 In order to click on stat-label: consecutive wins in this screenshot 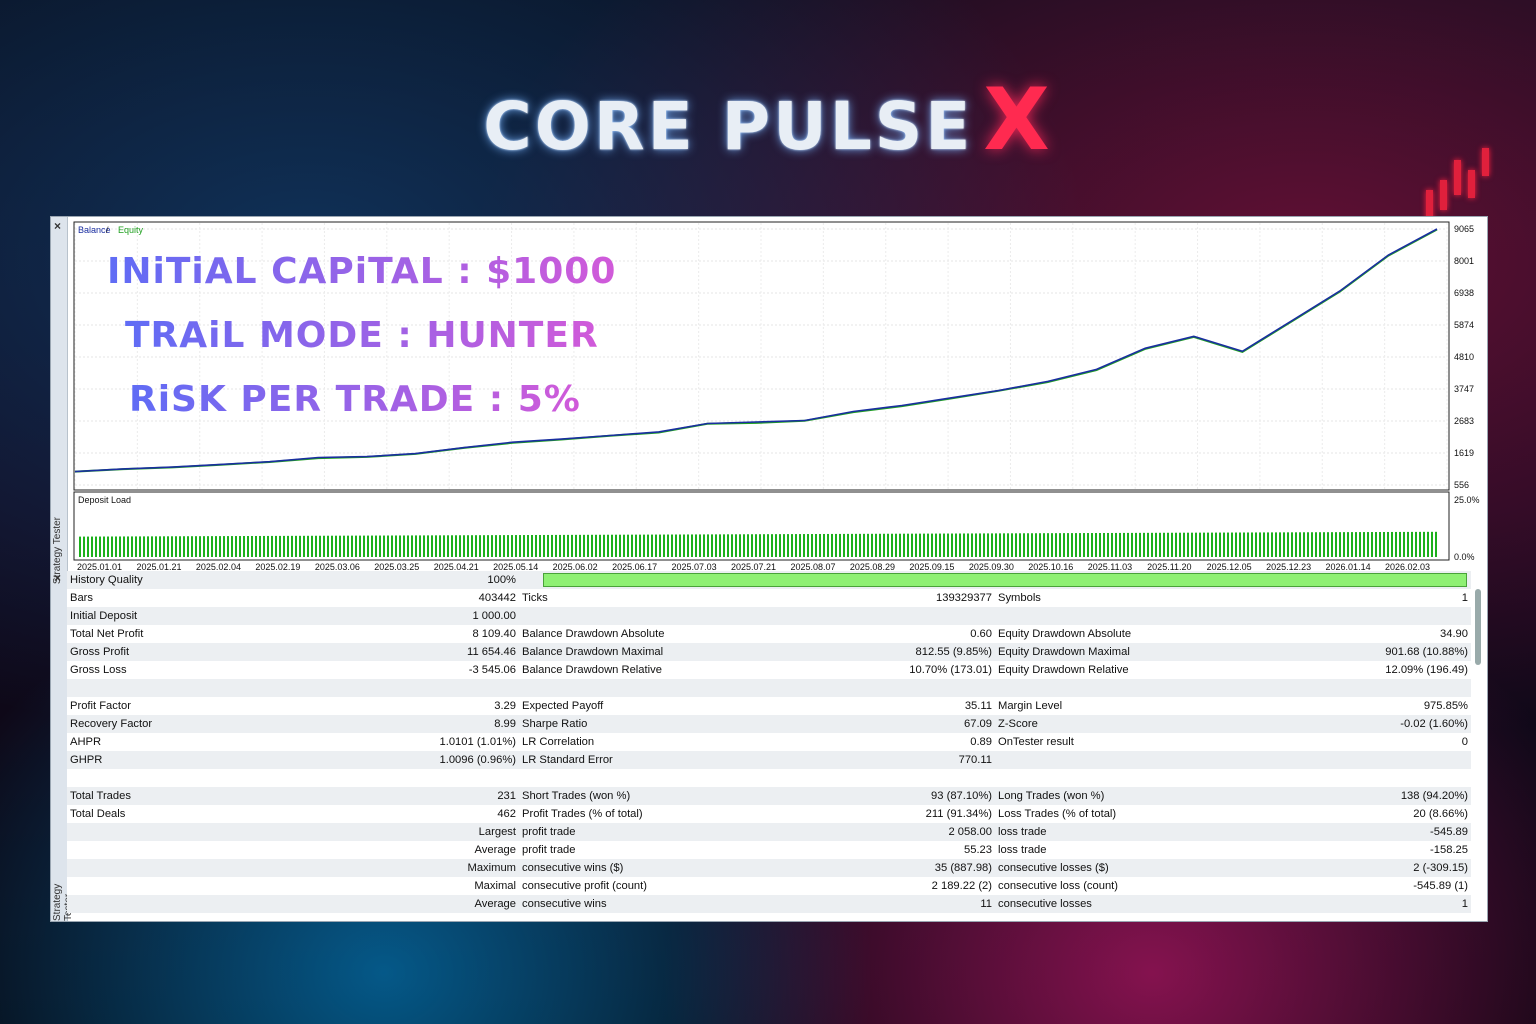, I will do `click(634, 904)`.